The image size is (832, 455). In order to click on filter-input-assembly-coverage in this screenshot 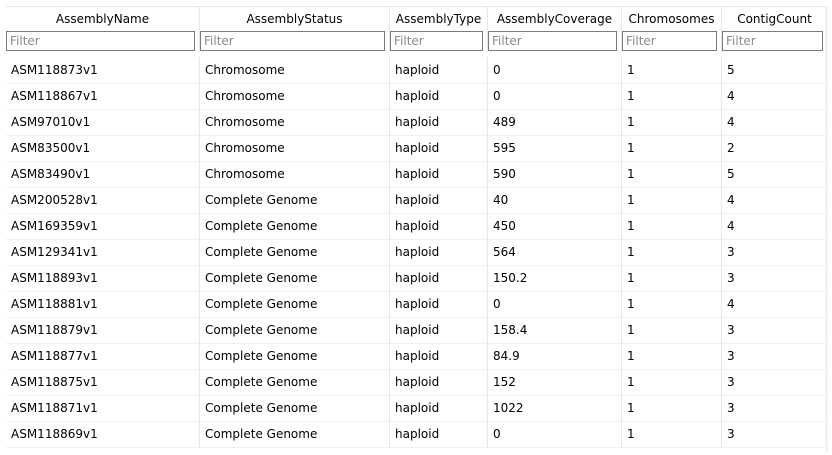, I will do `click(552, 41)`.